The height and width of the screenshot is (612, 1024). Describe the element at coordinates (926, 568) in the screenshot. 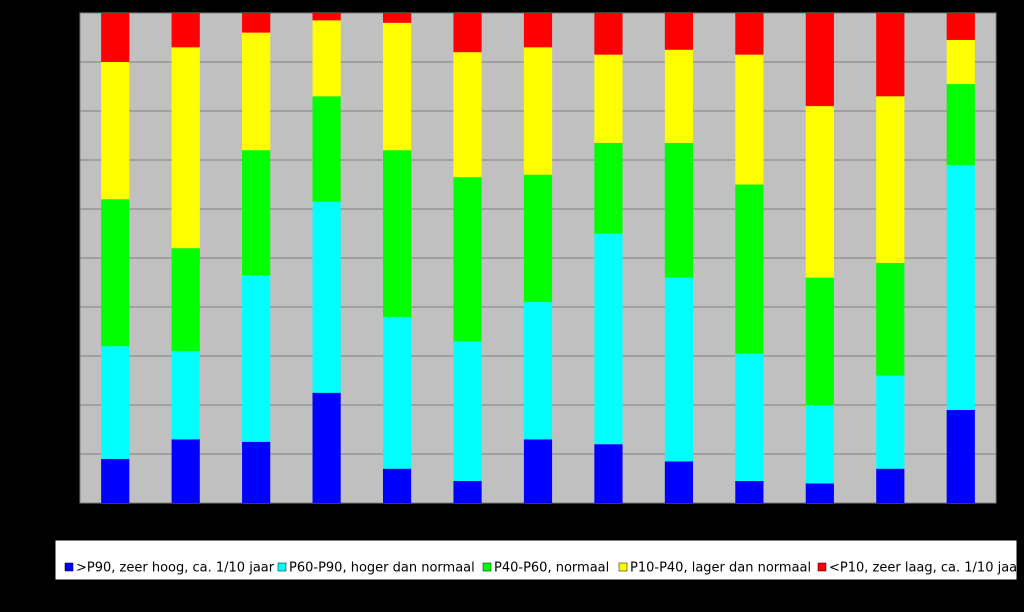

I see `legend-label: <P10, zeer laag, ca. 1/10 jaar` at that location.